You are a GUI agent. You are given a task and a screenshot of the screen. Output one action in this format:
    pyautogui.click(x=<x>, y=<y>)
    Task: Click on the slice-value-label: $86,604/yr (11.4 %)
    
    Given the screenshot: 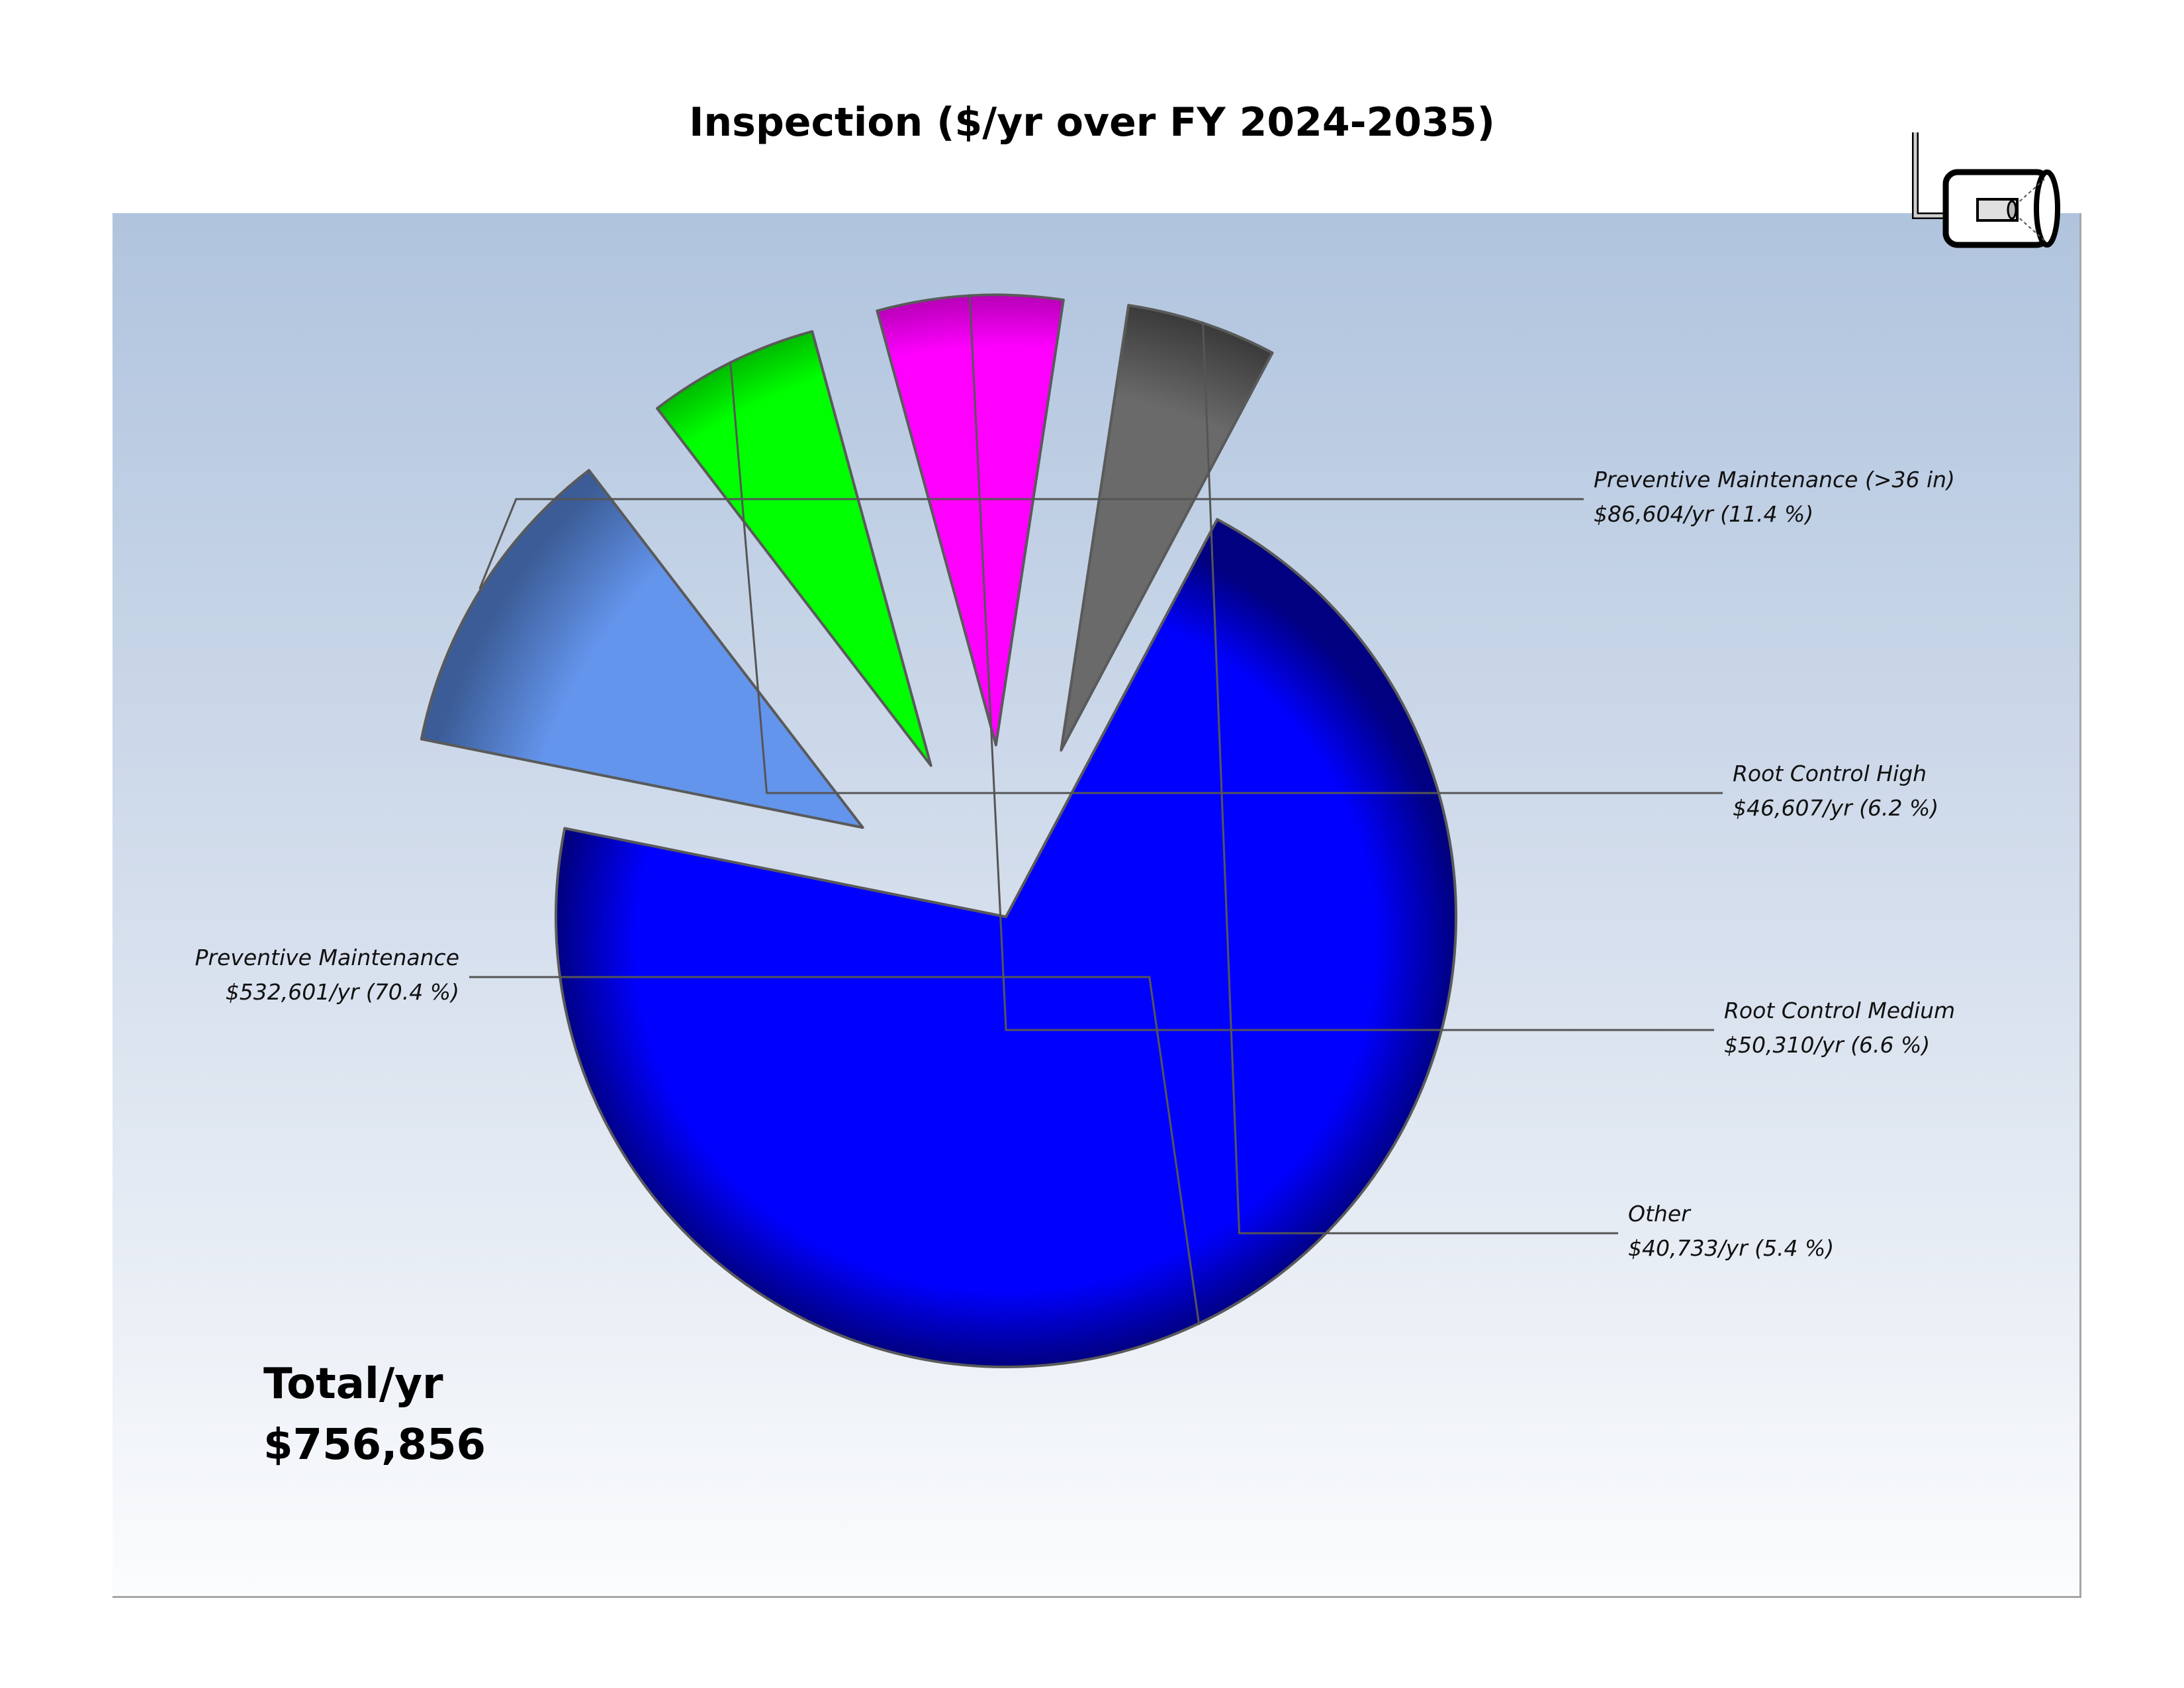 What is the action you would take?
    pyautogui.click(x=1703, y=514)
    